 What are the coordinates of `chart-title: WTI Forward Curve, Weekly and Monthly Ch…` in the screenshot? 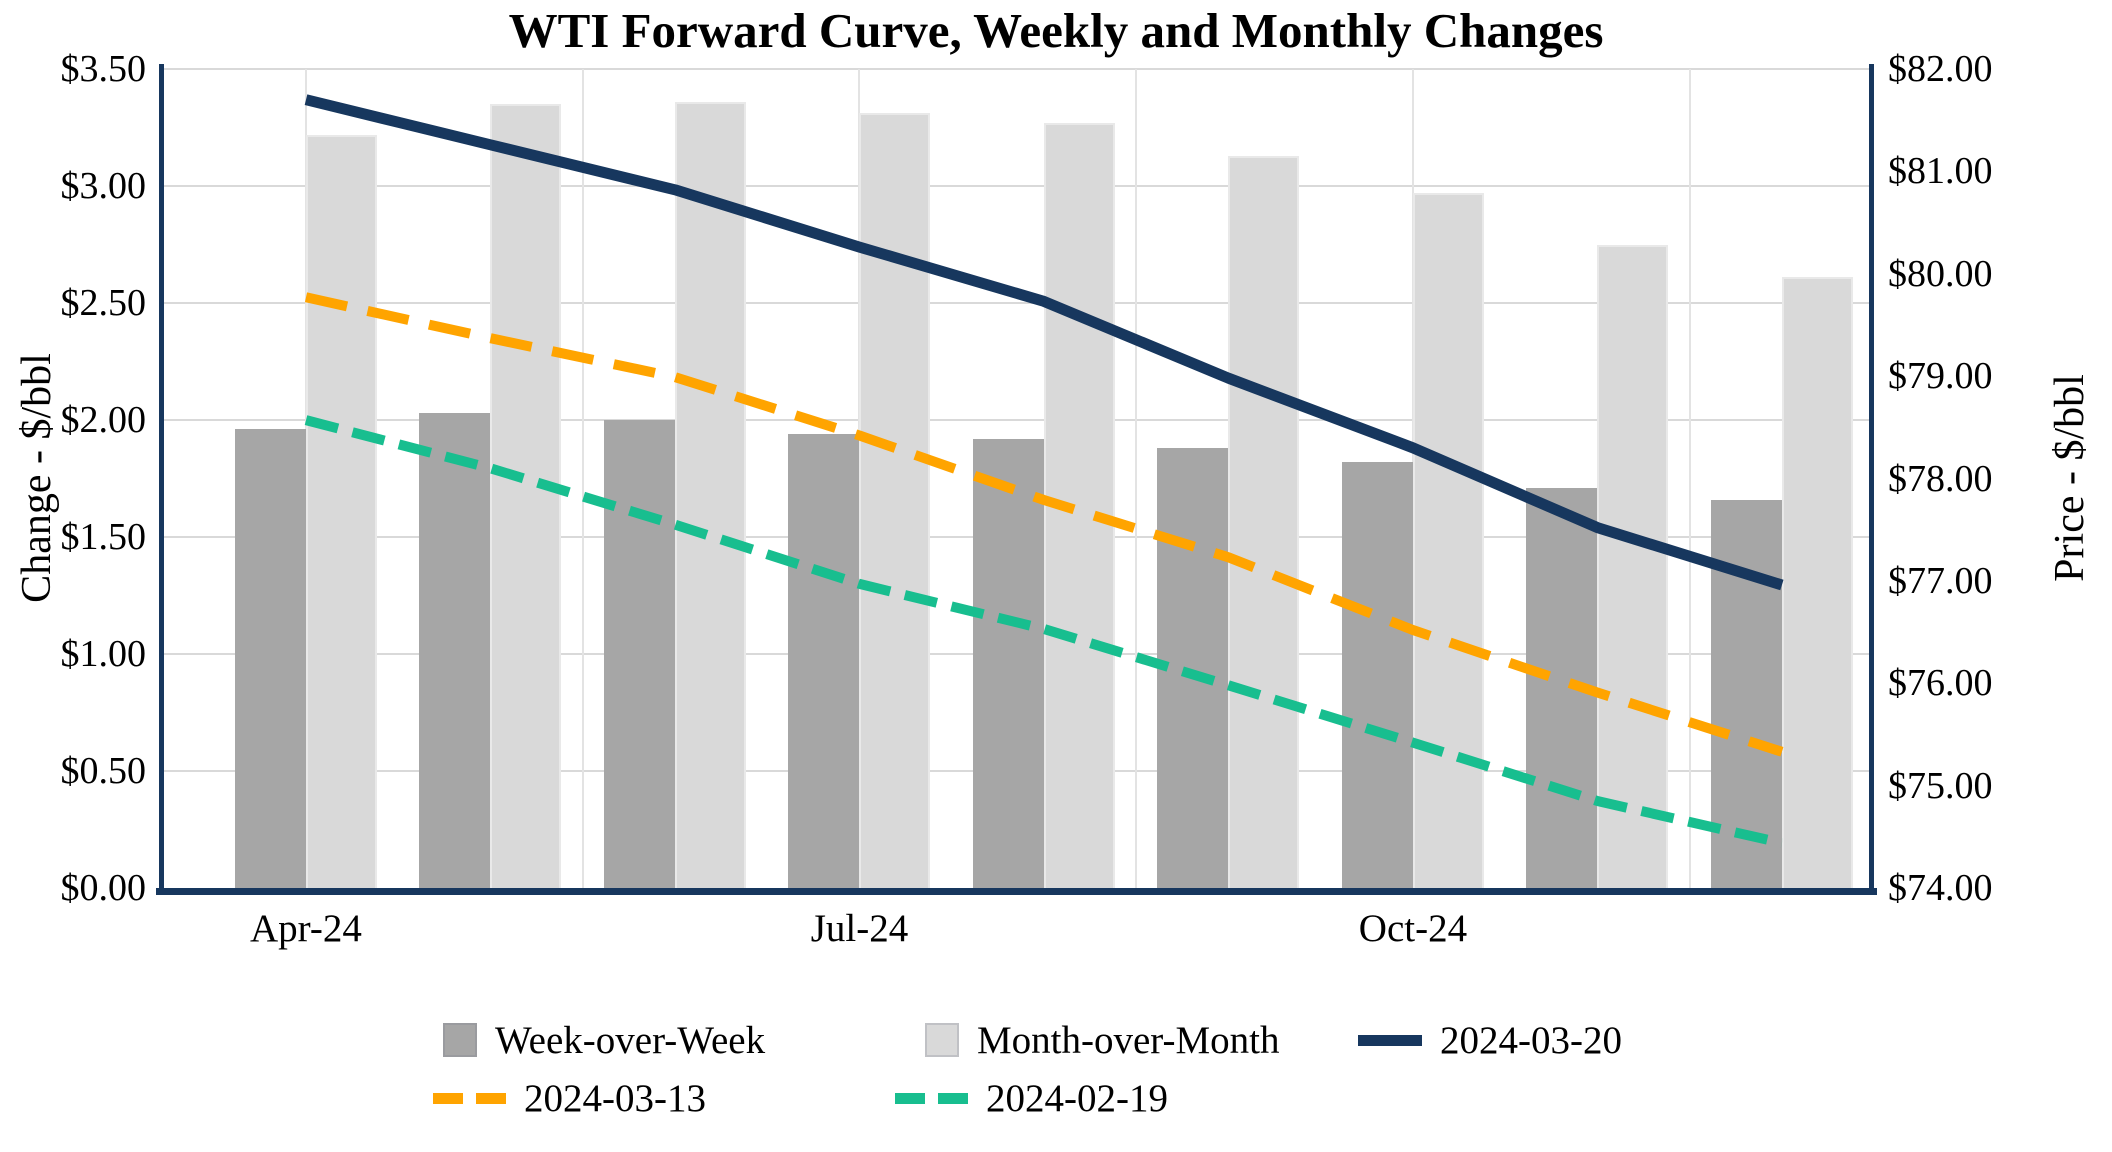 It's located at (1056, 30).